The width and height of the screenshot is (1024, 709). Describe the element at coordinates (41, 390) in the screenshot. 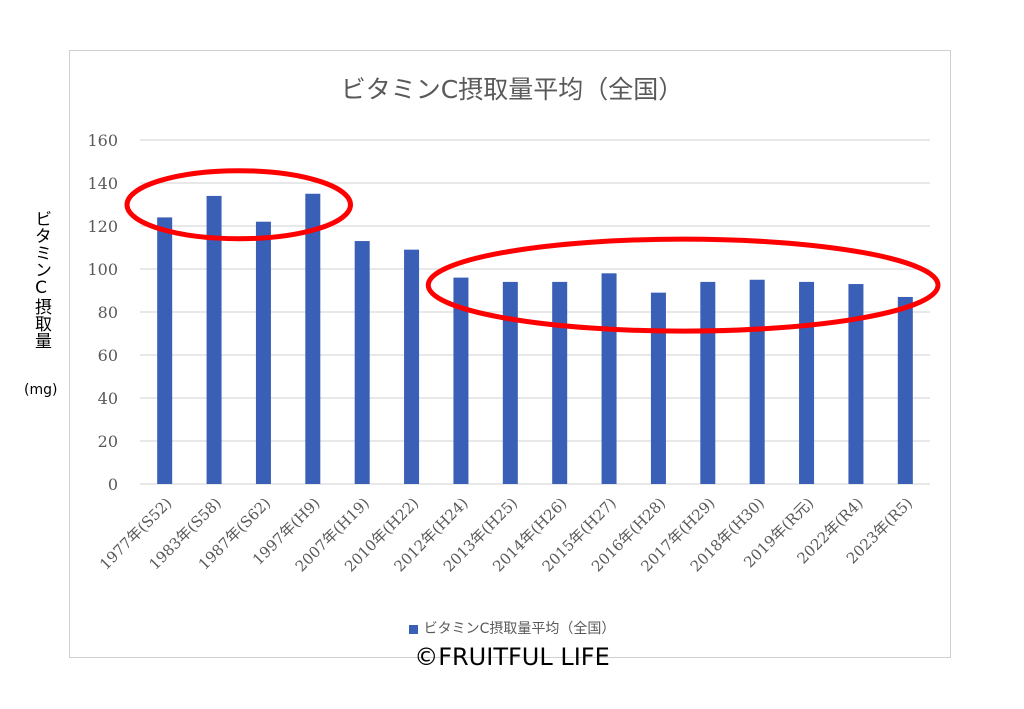

I see `y-axis-unit: (mg)` at that location.